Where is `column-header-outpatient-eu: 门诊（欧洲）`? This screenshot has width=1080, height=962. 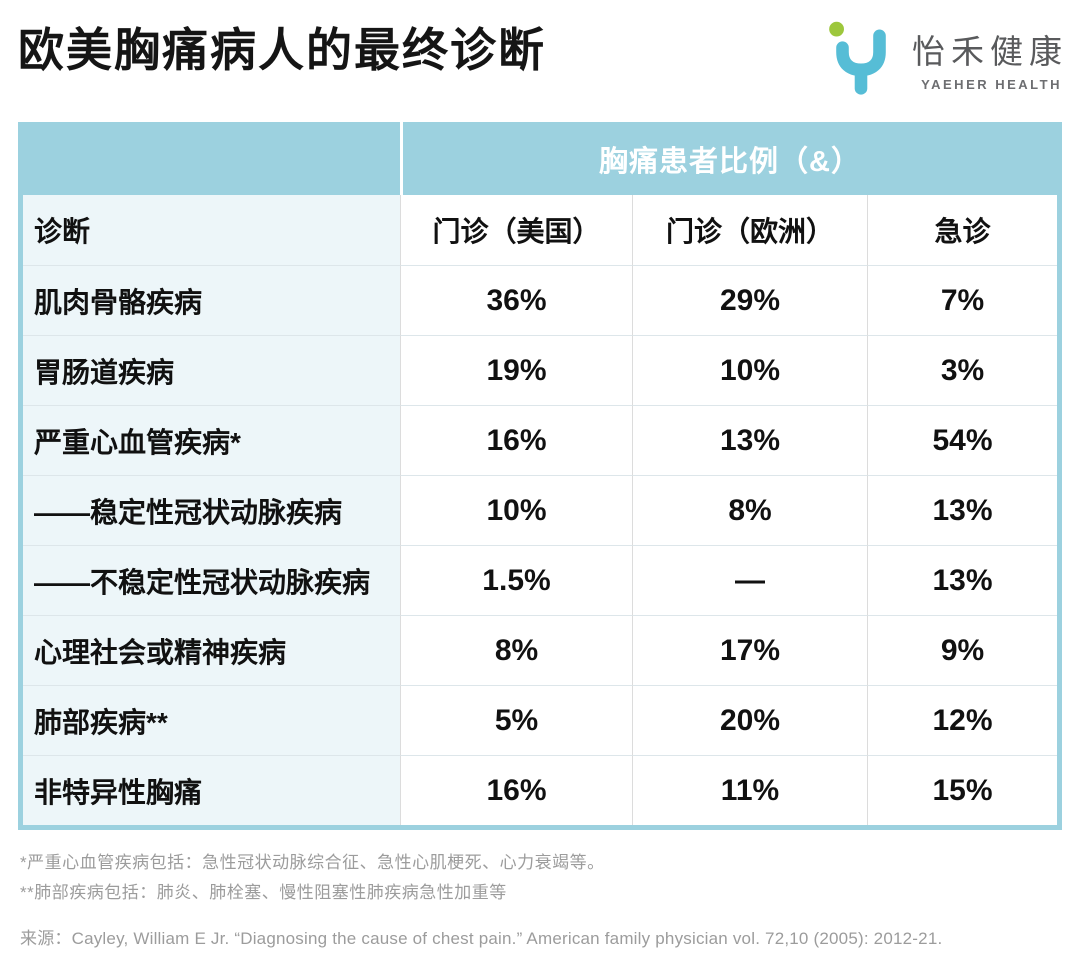
column-header-outpatient-eu: 门诊（欧洲） is located at coordinates (749, 230).